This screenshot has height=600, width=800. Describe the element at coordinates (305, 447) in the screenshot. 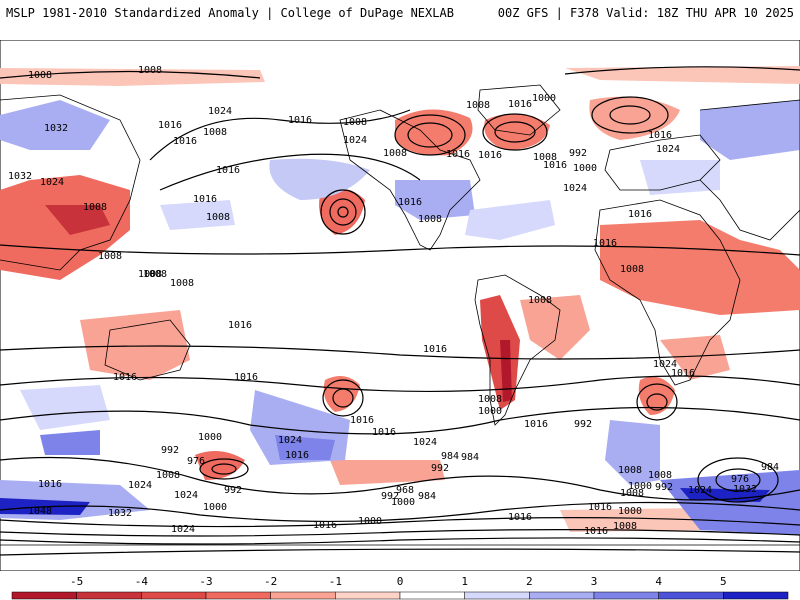

I see `anomaly-south-pacific-core` at that location.